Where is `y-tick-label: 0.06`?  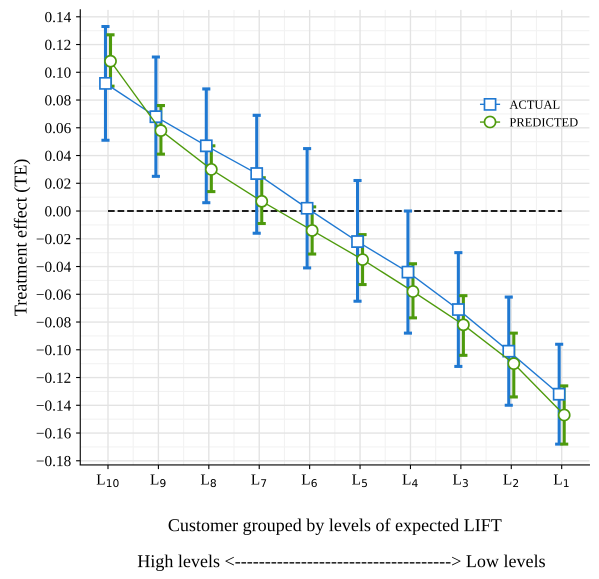
y-tick-label: 0.06 is located at coordinates (58, 128).